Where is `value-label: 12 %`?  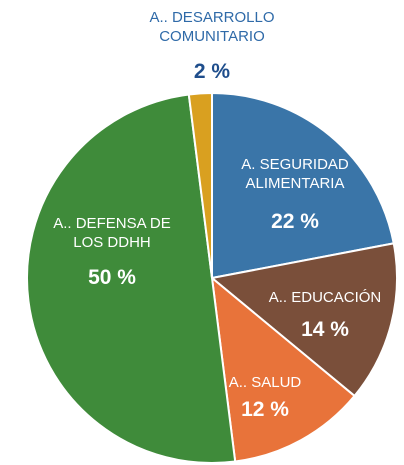
value-label: 12 % is located at coordinates (265, 409).